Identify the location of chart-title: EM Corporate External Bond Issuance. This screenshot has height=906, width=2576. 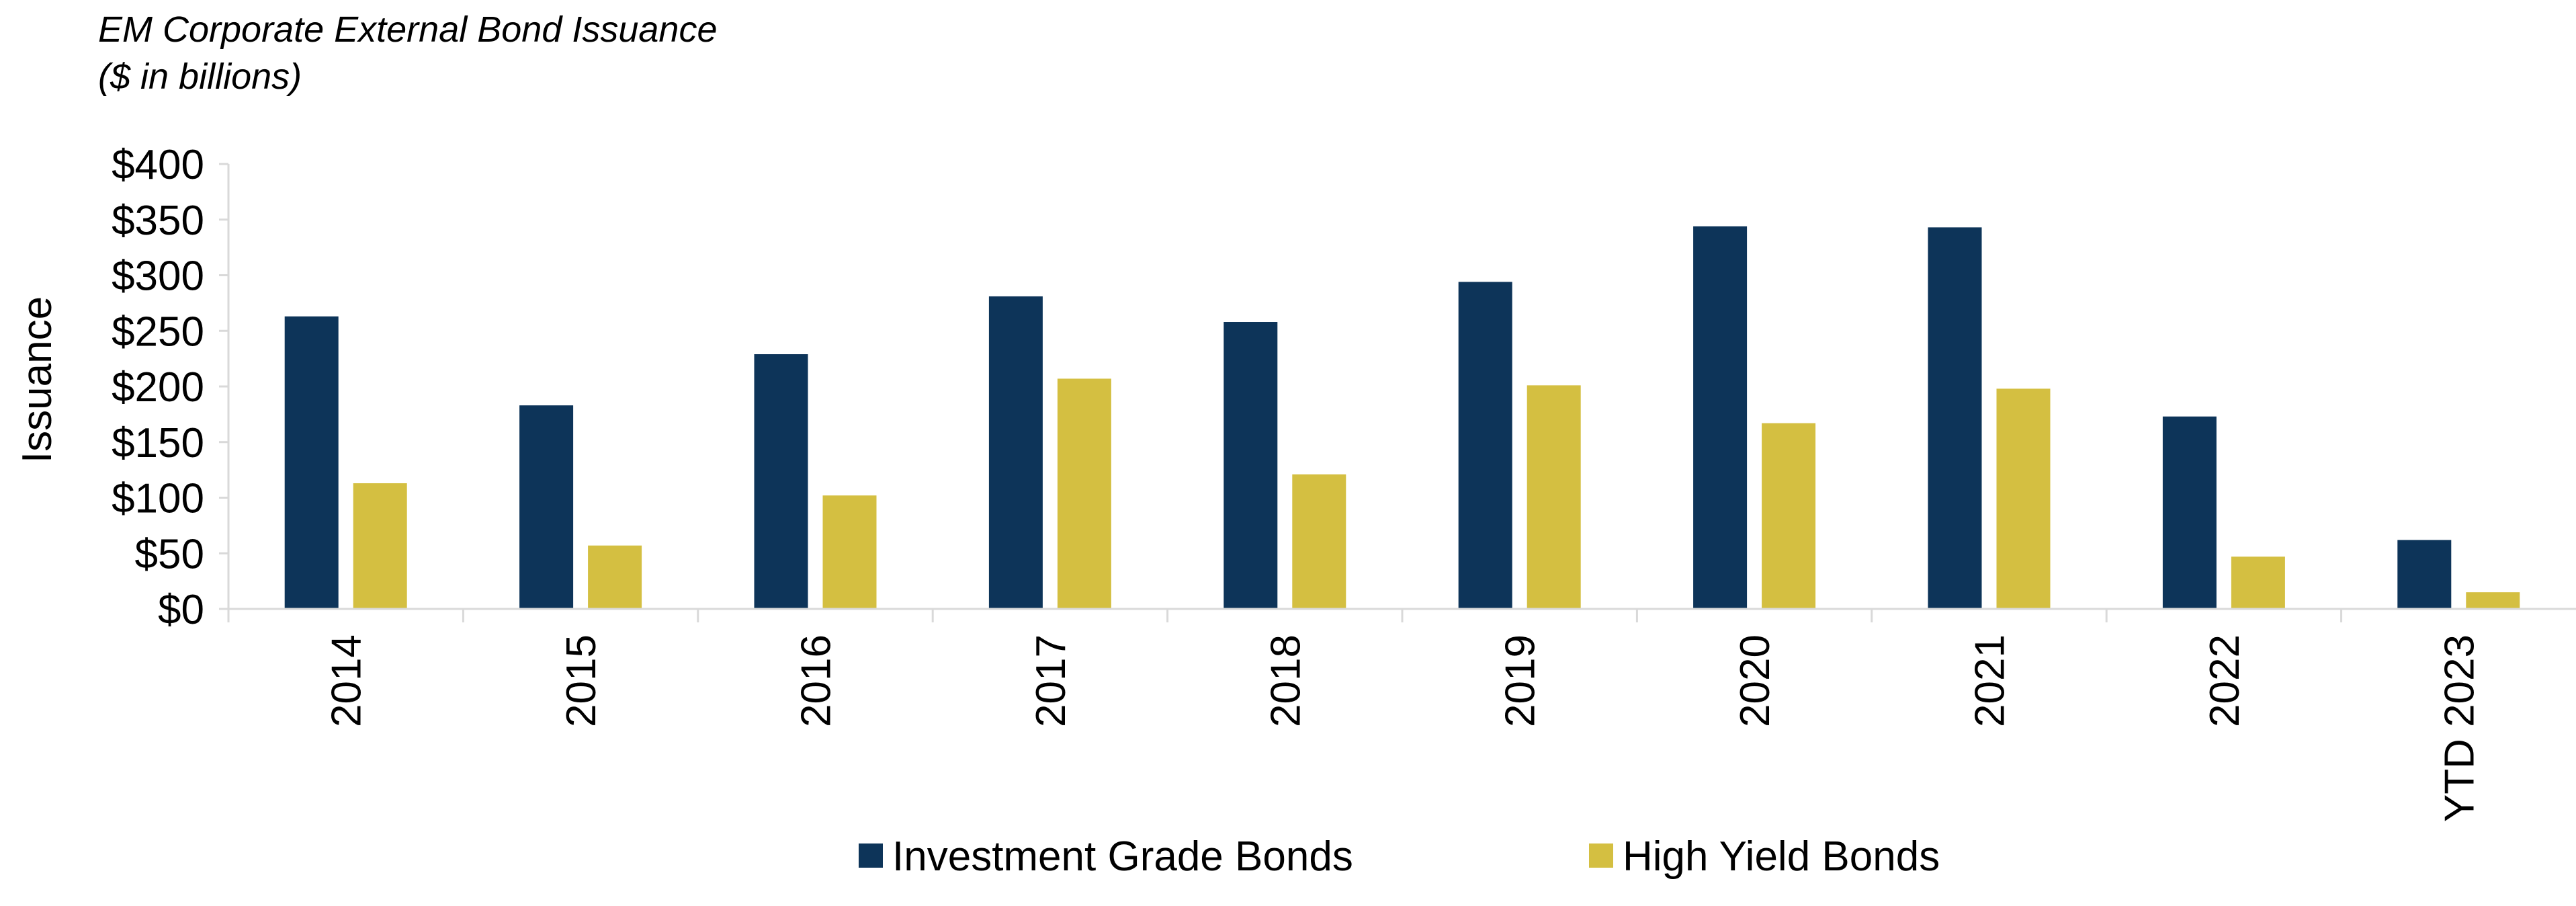
(407, 29).